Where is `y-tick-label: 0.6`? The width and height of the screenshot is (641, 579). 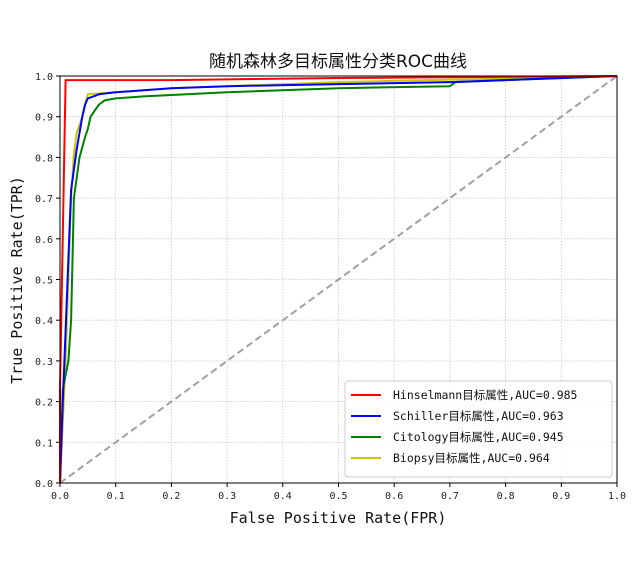 y-tick-label: 0.6 is located at coordinates (44, 240).